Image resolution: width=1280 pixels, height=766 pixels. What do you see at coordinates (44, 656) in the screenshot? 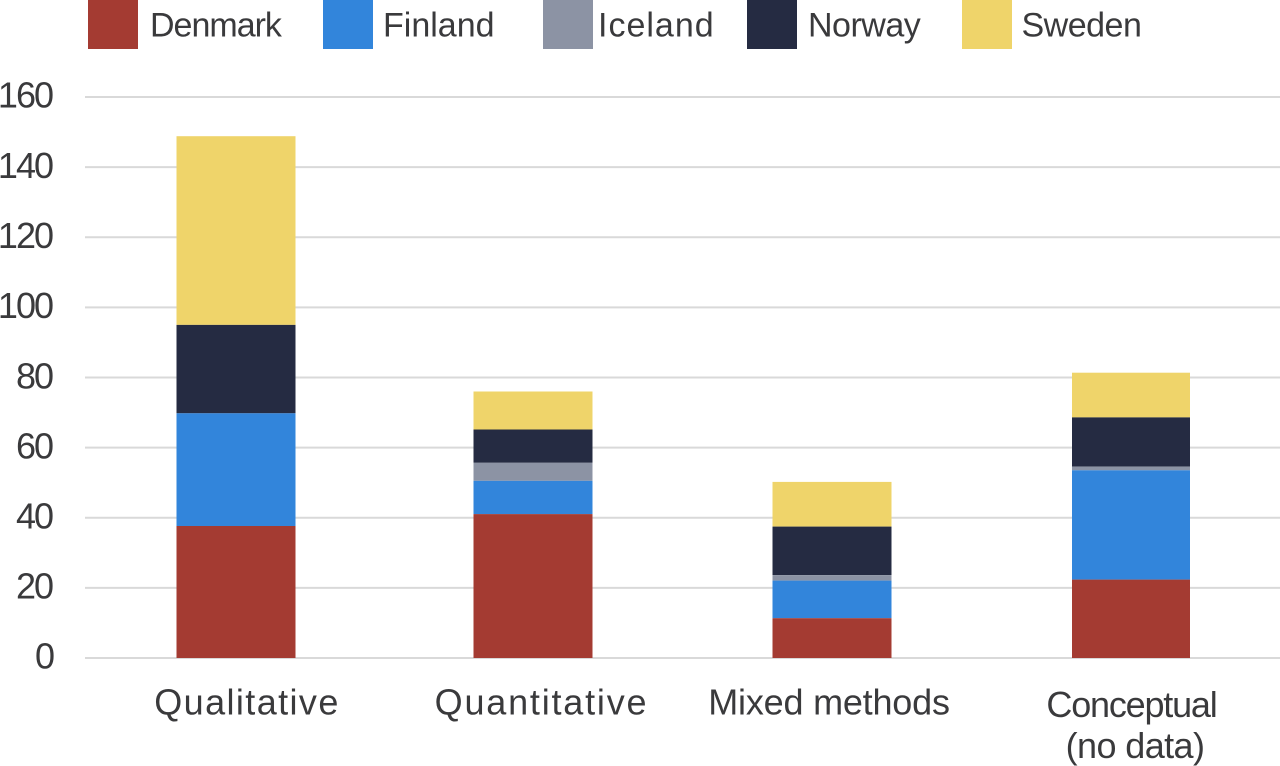
I see `svg-text: 0` at bounding box center [44, 656].